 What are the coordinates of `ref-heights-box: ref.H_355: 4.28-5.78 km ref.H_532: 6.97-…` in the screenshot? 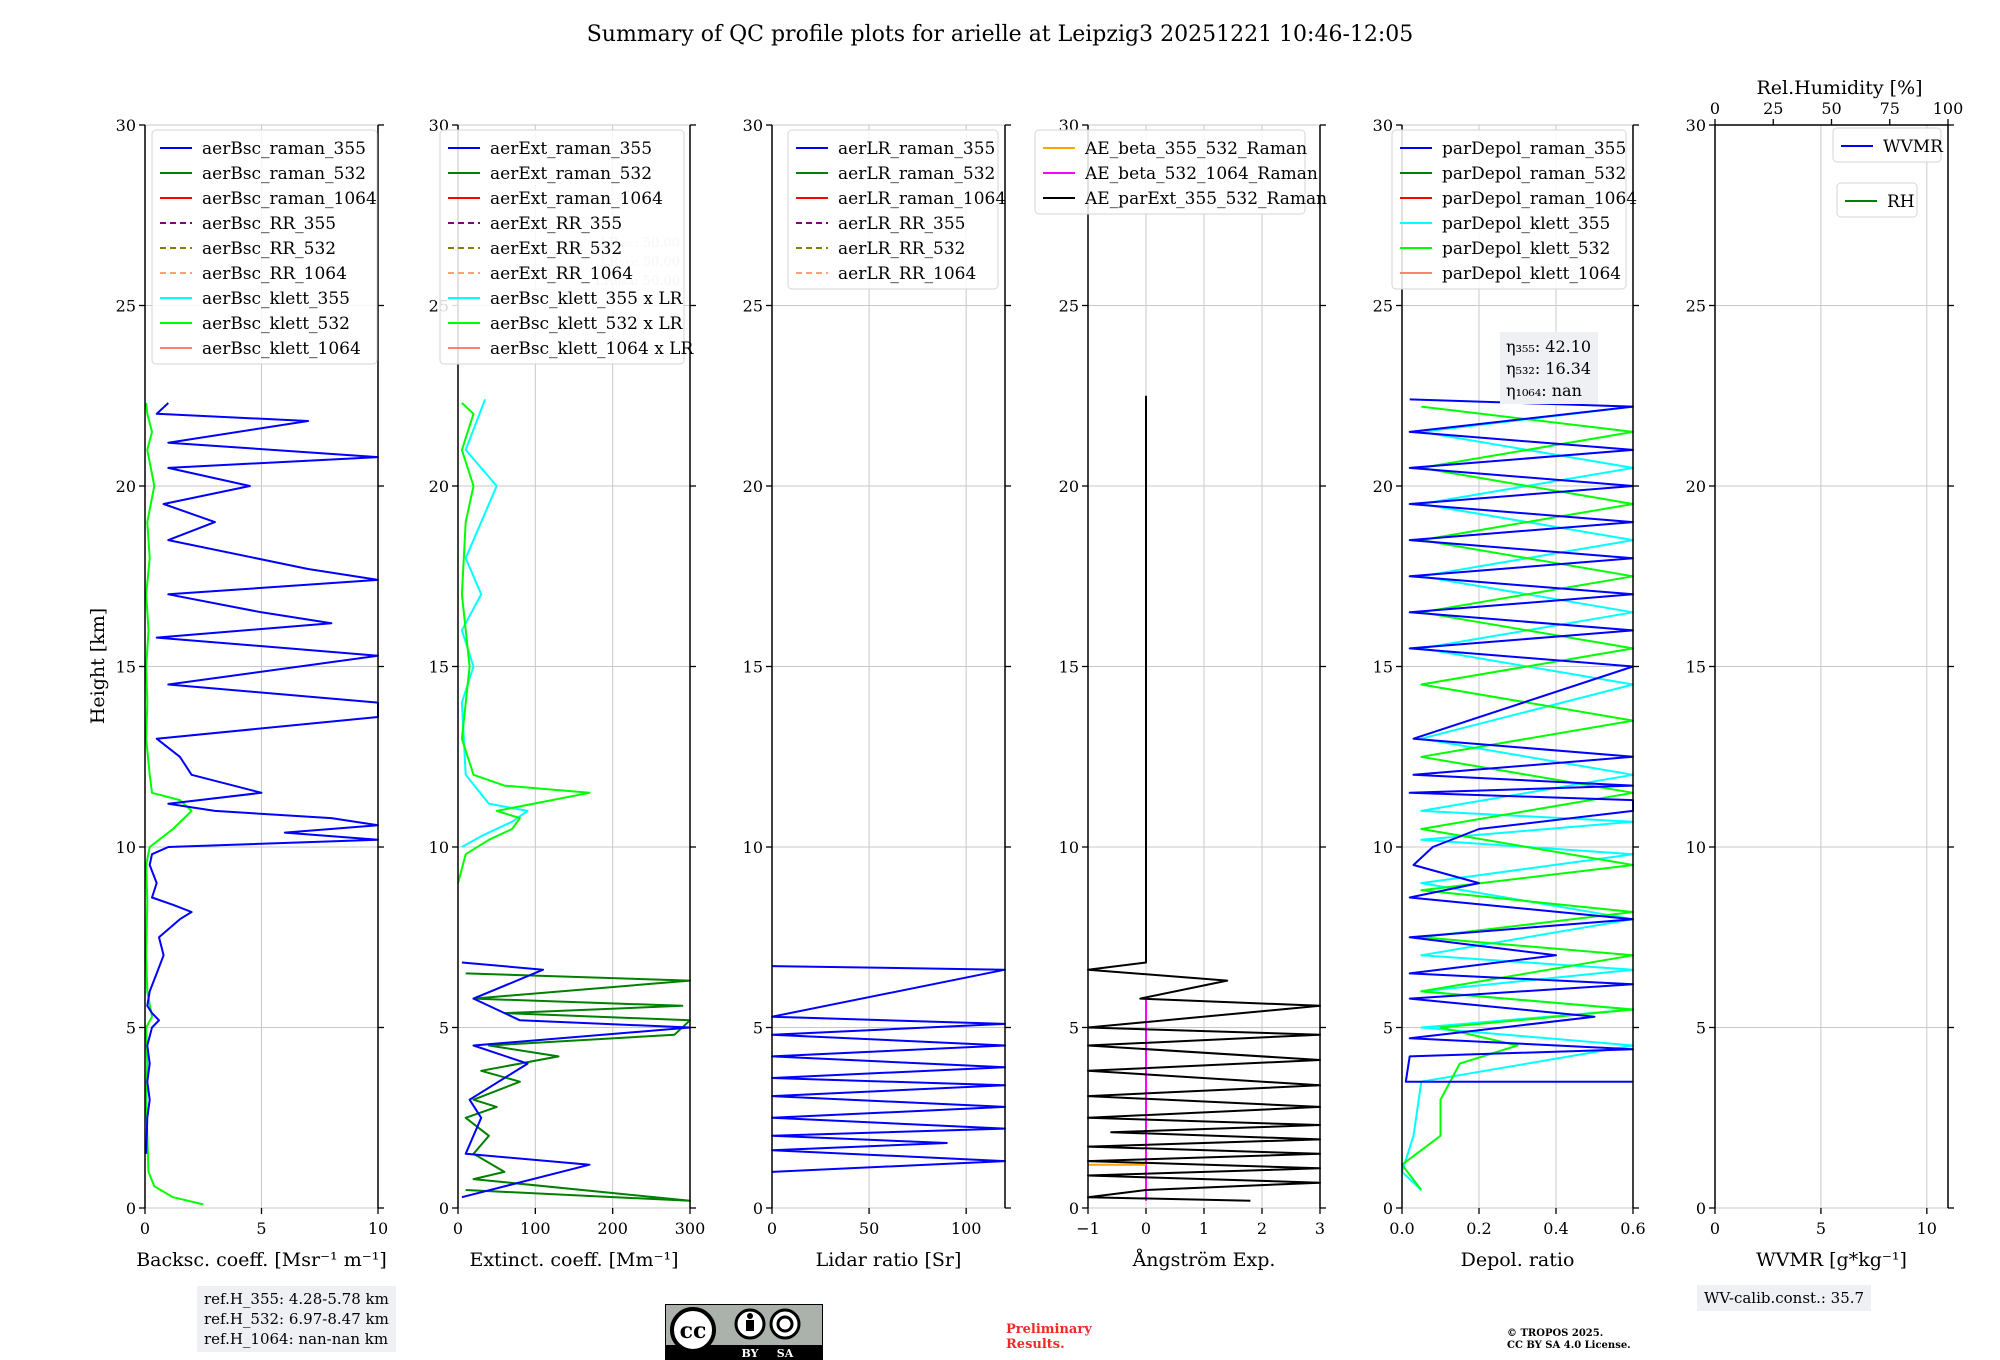 It's located at (296, 1319).